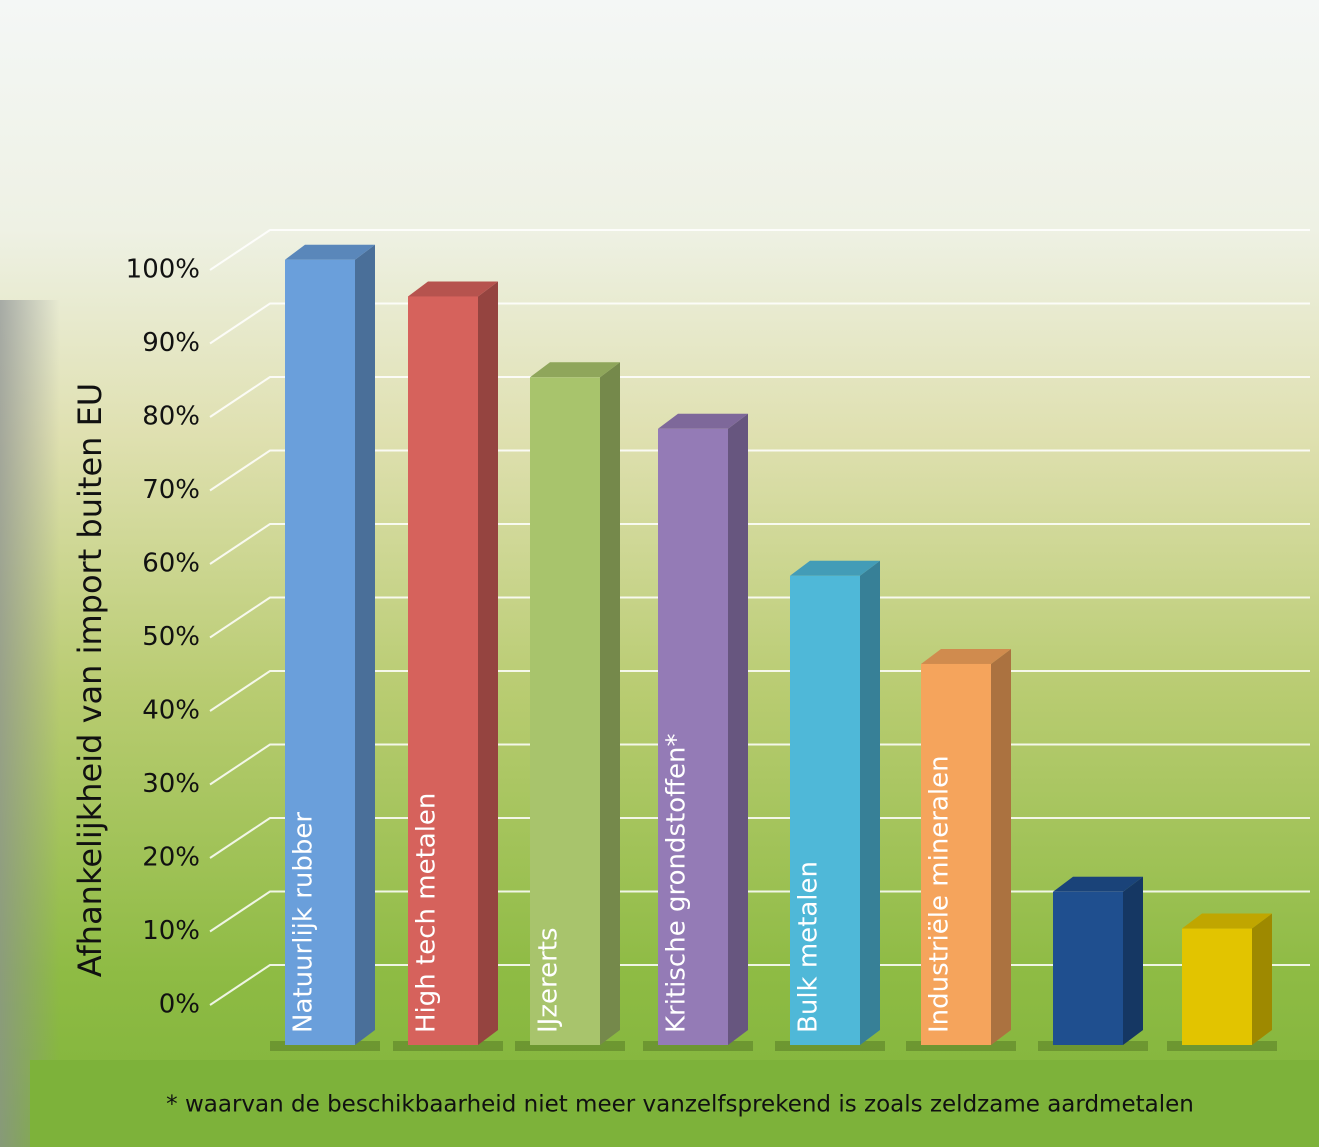 The image size is (1319, 1147). Describe the element at coordinates (90, 680) in the screenshot. I see `y-axis-title: Afhankelijkheid van import buiten EU` at that location.